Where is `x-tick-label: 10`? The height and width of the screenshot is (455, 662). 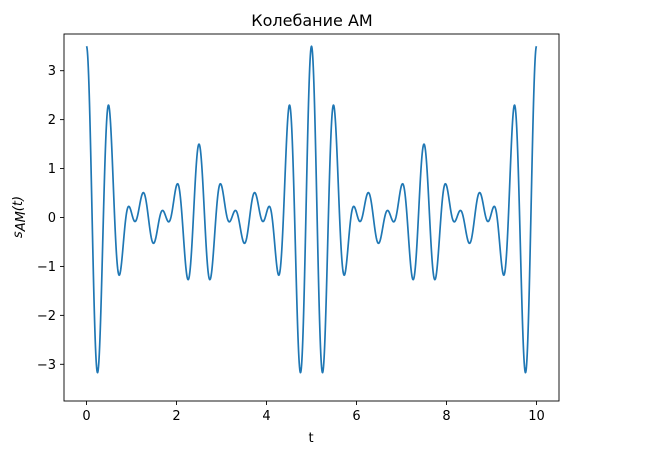
x-tick-label: 10 is located at coordinates (536, 416).